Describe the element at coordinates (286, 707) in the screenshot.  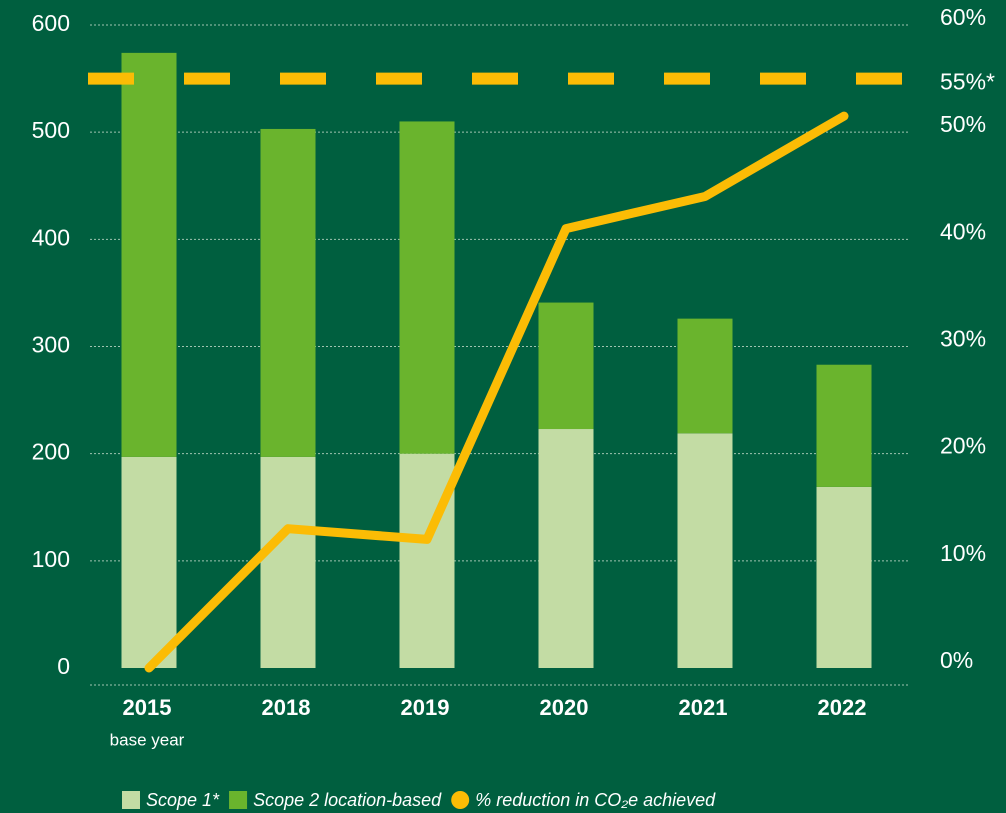
I see `x-tick-label: 2018` at that location.